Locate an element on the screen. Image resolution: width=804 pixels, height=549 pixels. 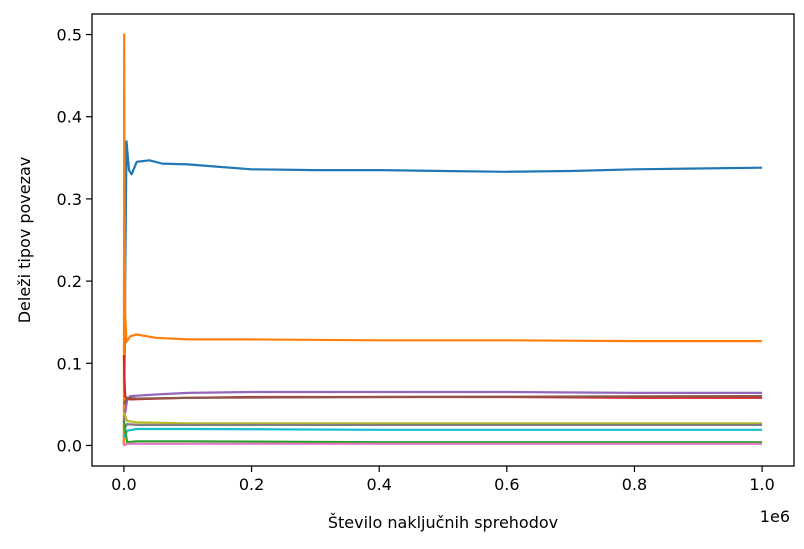
x-tick-label: 0.2 is located at coordinates (251, 484).